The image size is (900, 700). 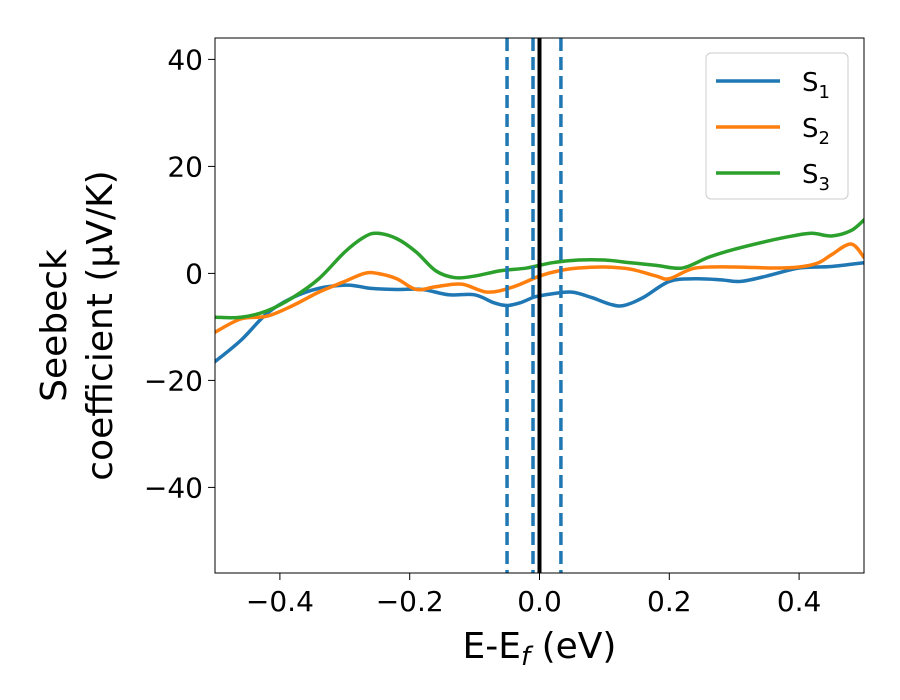 What do you see at coordinates (185, 59) in the screenshot?
I see `y-tick-label: 40` at bounding box center [185, 59].